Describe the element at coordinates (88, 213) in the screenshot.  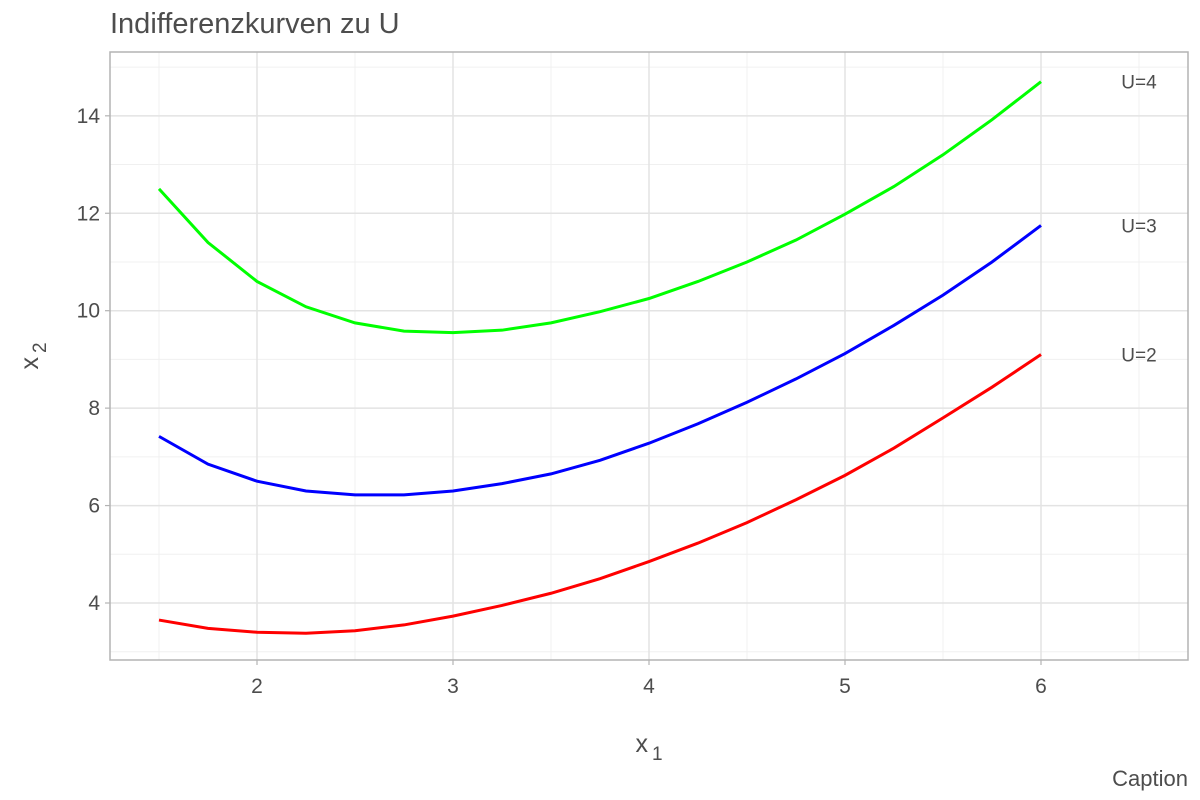
I see `y-tick-label: 12` at that location.